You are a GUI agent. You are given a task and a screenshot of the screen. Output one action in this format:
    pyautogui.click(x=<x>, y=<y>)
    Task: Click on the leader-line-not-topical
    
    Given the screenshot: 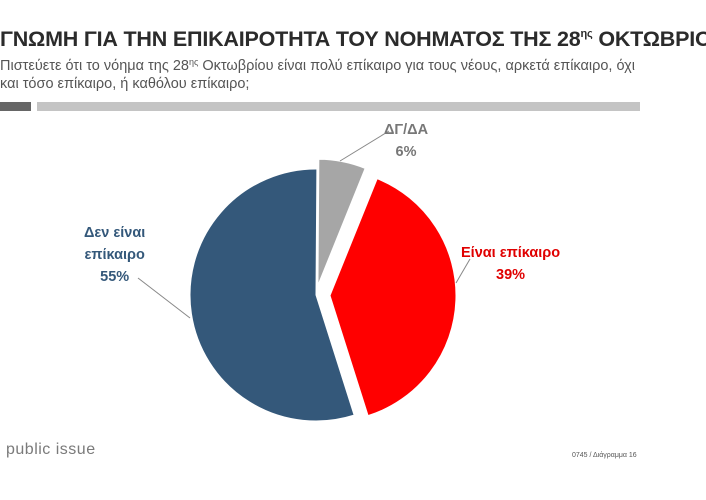 What is the action you would take?
    pyautogui.click(x=164, y=298)
    